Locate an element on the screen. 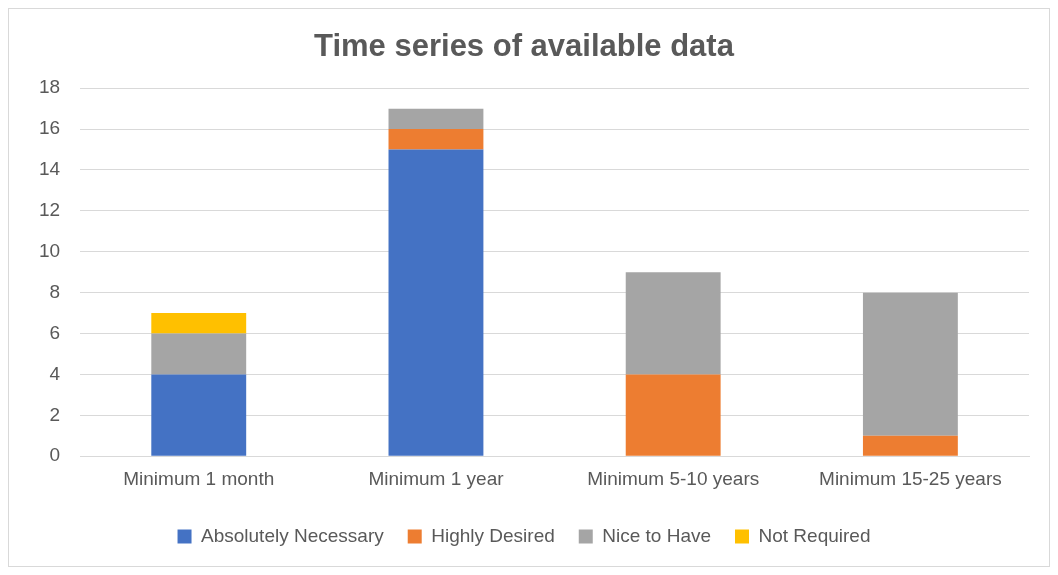  chart-title: Time series of available data is located at coordinates (524, 46).